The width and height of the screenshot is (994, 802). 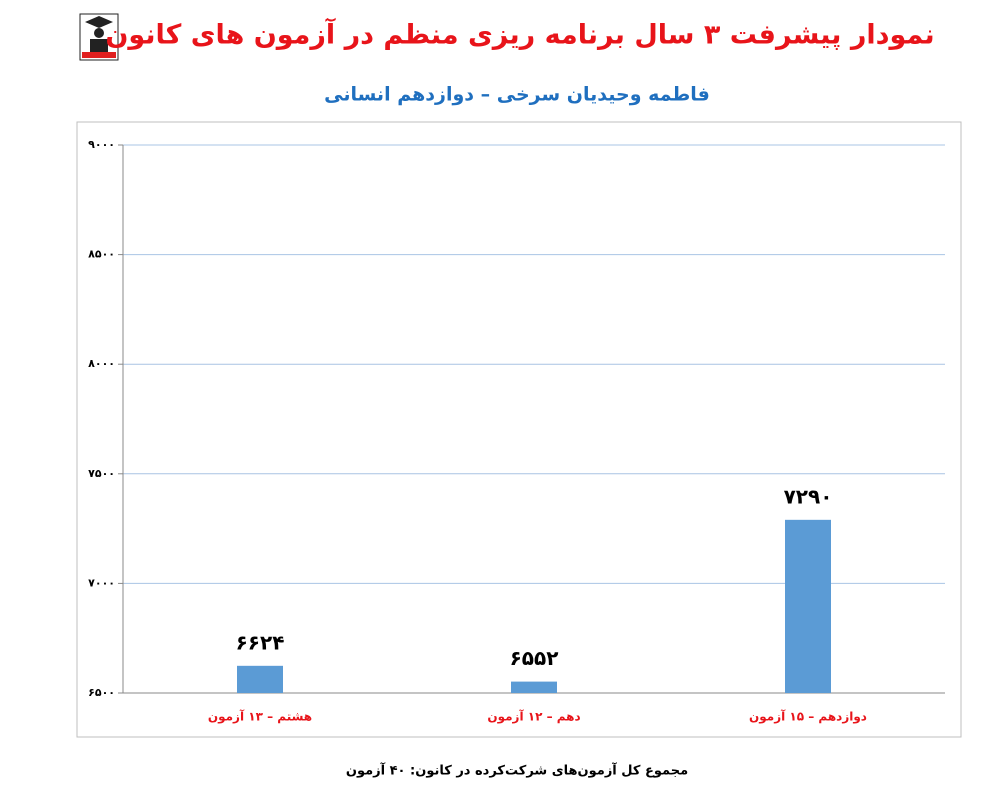 I want to click on value-label: ۷۲۹۰, so click(x=808, y=496).